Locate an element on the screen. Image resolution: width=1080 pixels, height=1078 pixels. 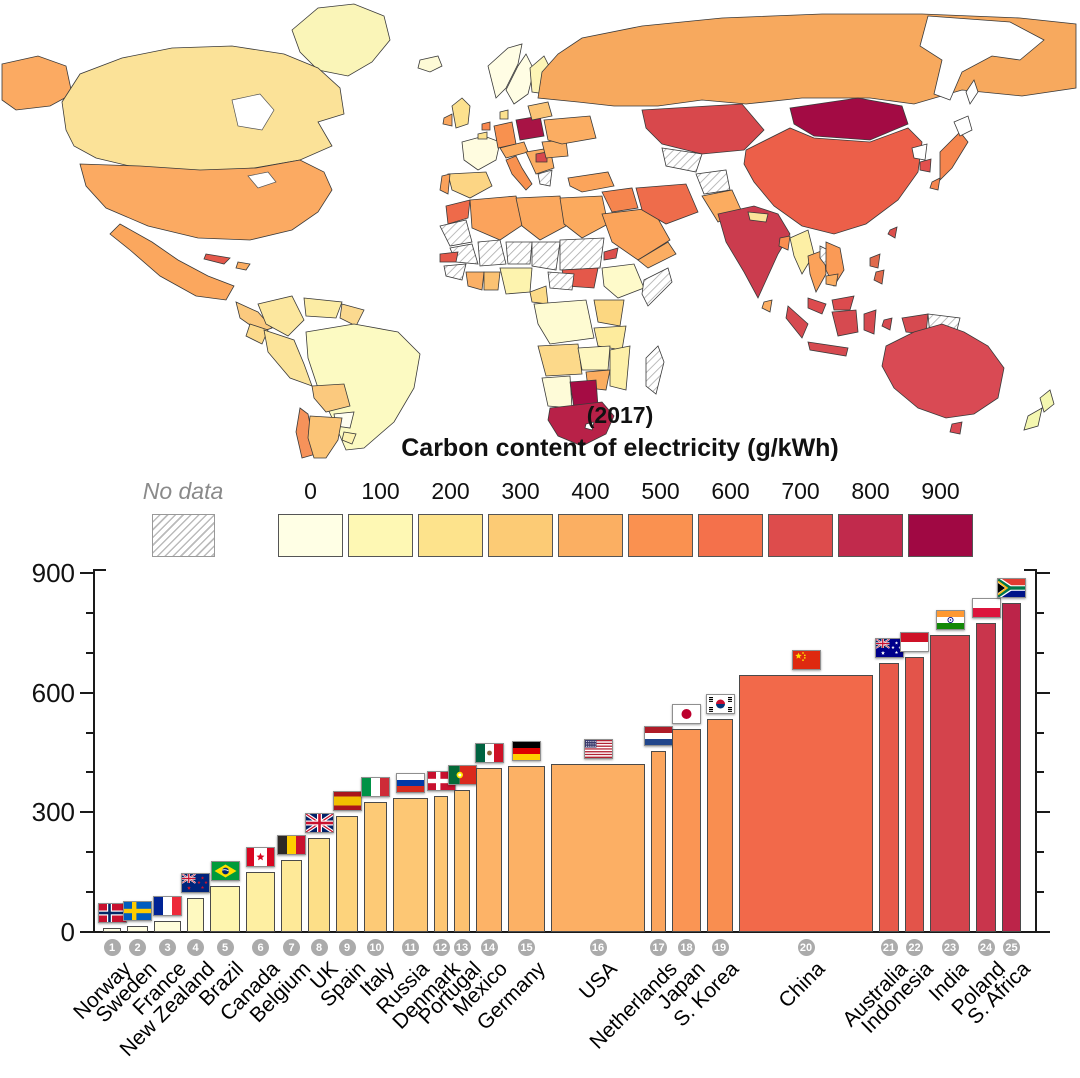
map-japan-hokkaido is located at coordinates (963, 126).